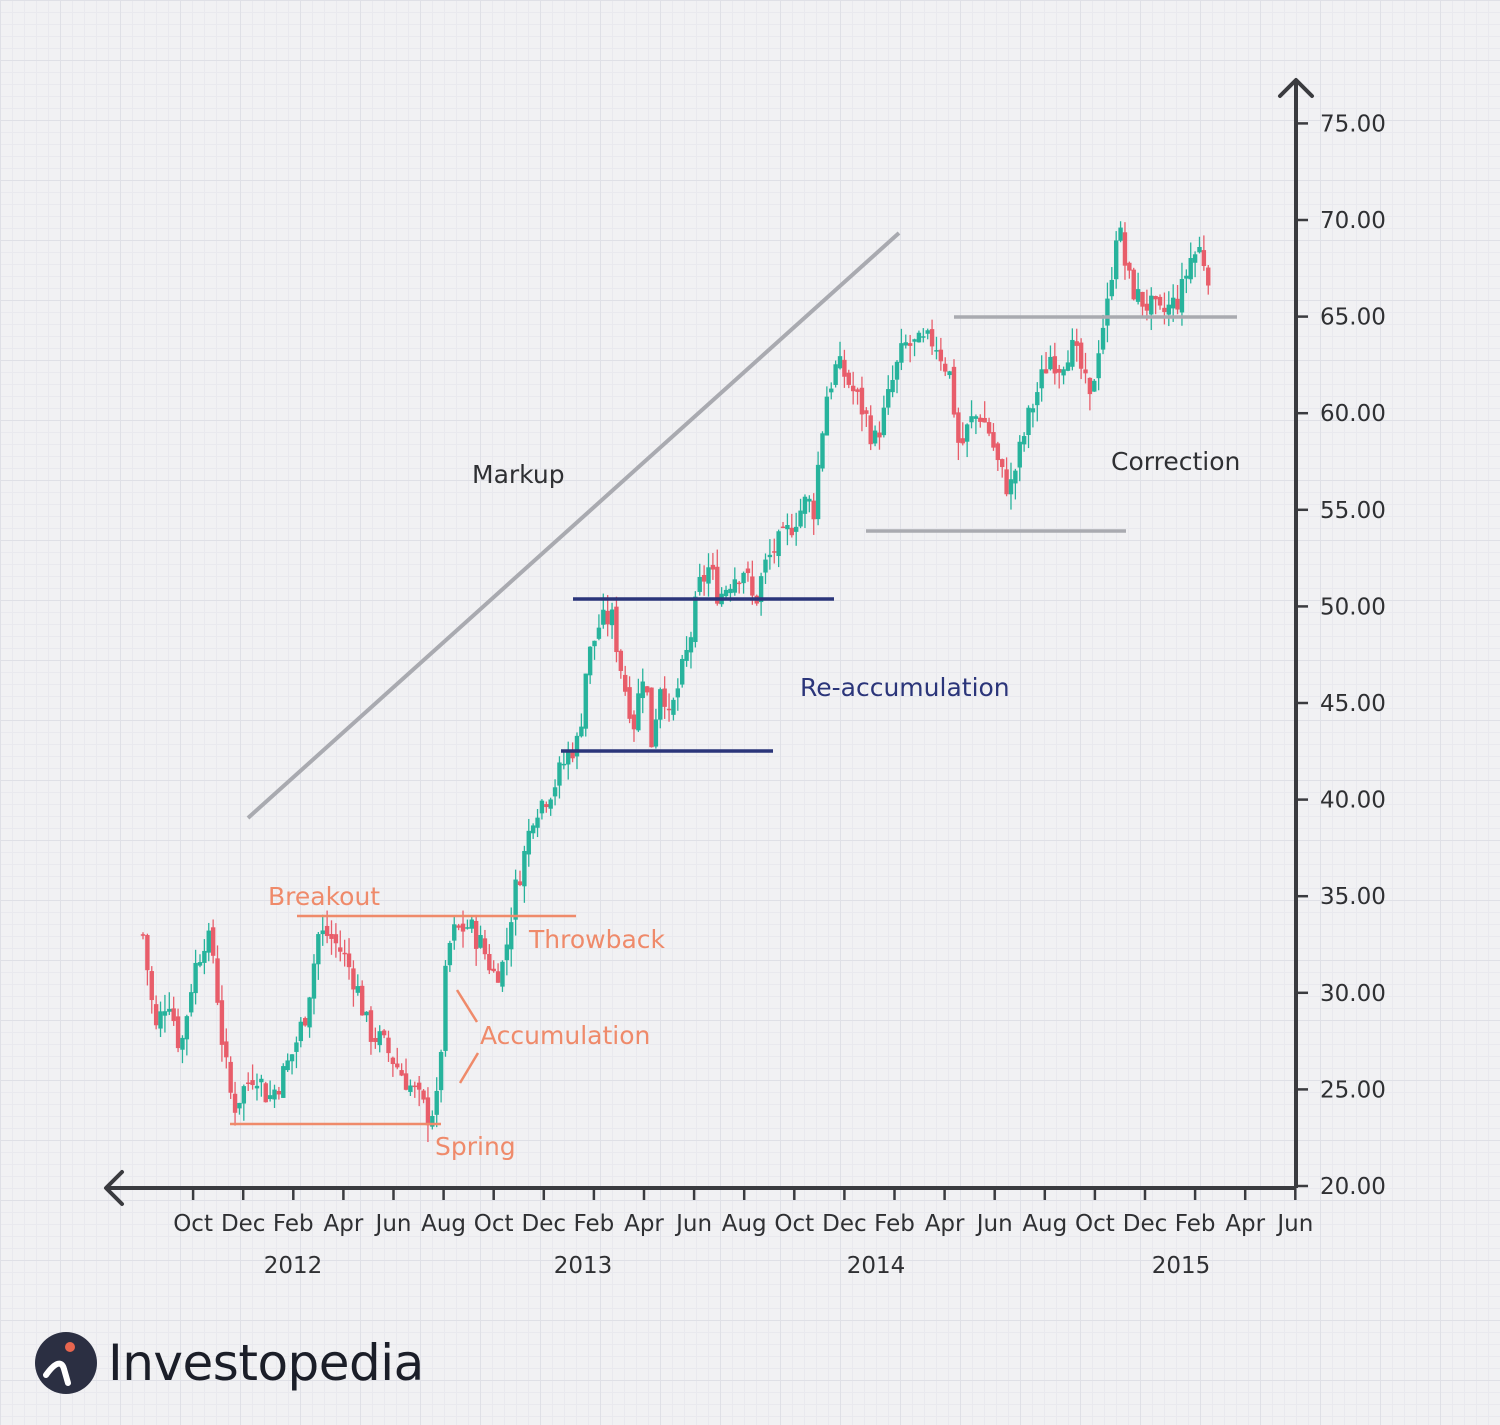 The height and width of the screenshot is (1425, 1500). Describe the element at coordinates (114, 1188) in the screenshot. I see `x-axis-arrow-icon` at that location.